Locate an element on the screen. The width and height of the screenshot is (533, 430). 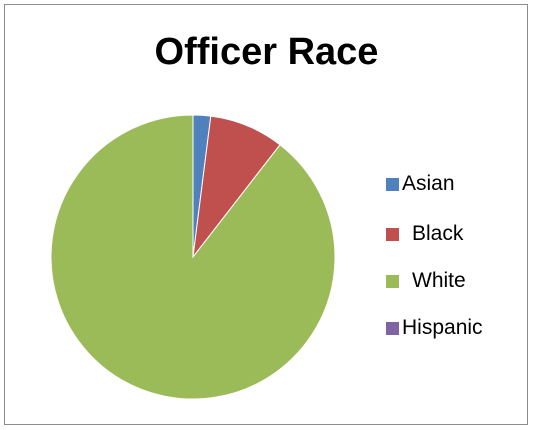
legend-item-black: Black is located at coordinates (424, 234).